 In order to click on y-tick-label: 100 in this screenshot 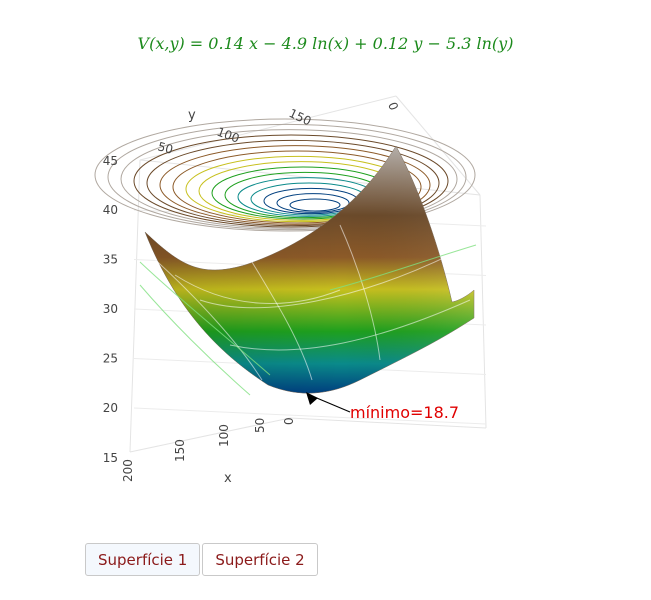, I will do `click(228, 135)`.